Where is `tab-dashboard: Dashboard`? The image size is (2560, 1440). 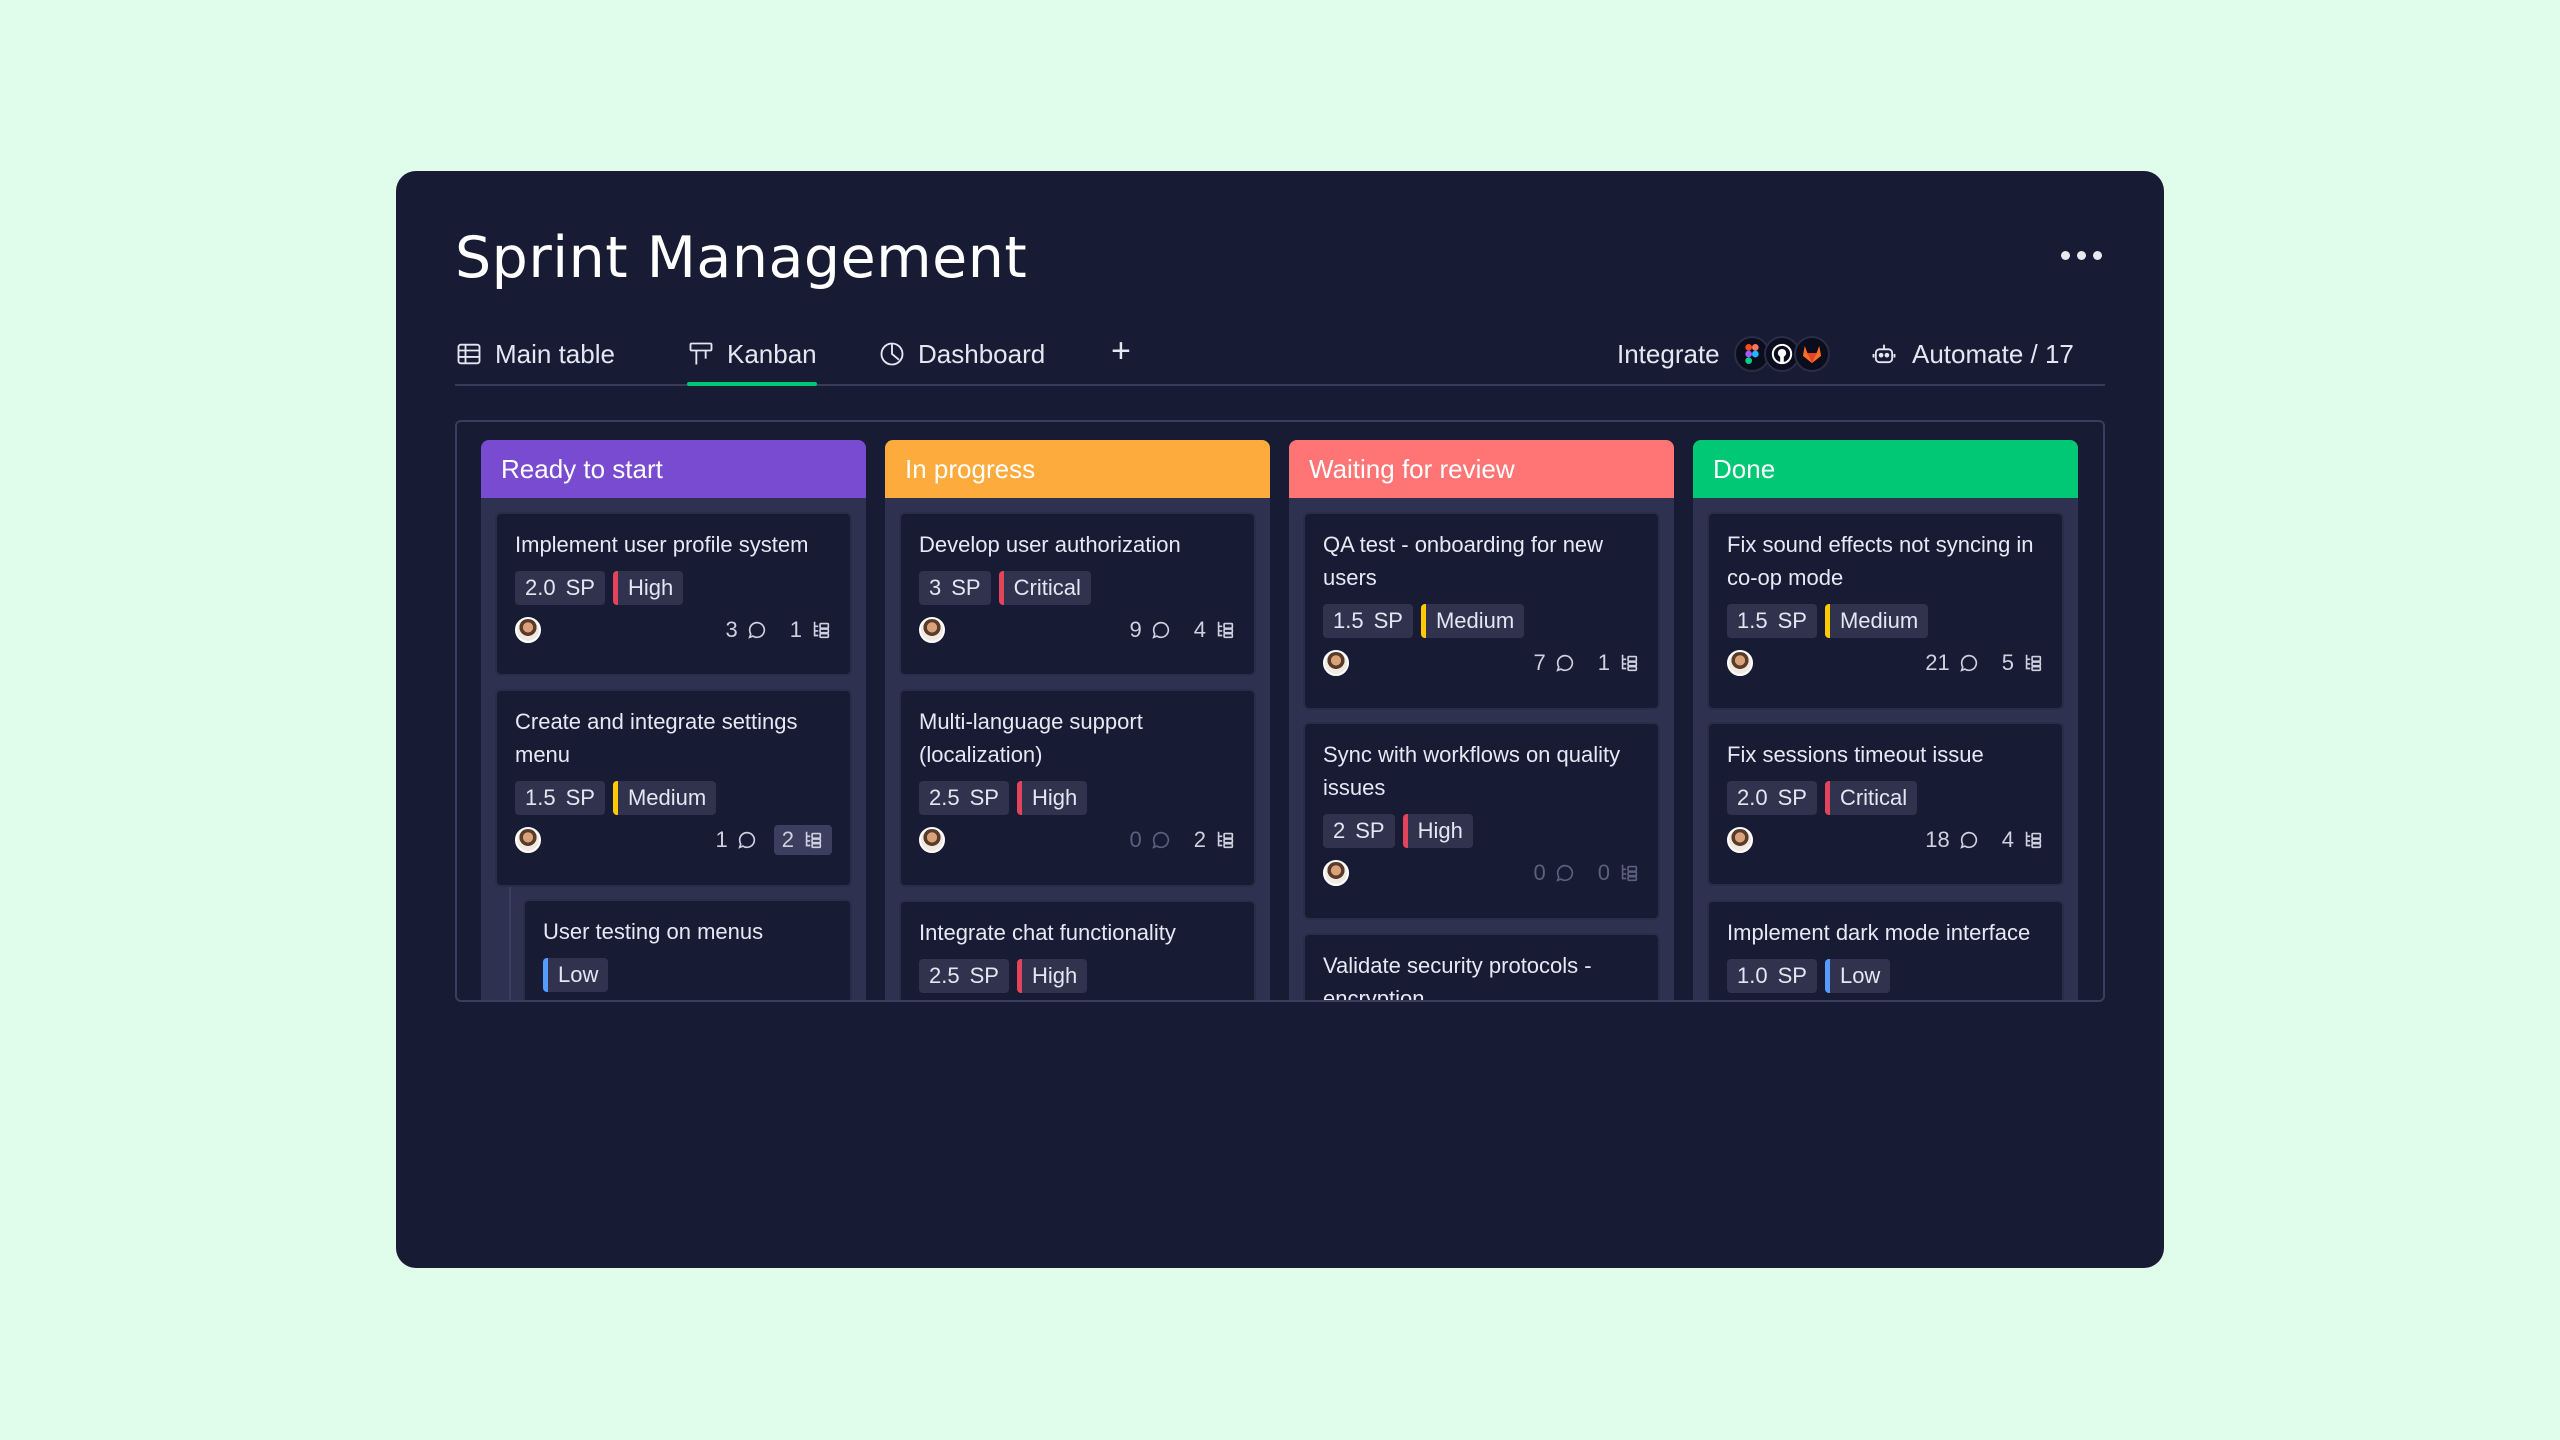
tab-dashboard: Dashboard is located at coordinates (961, 354).